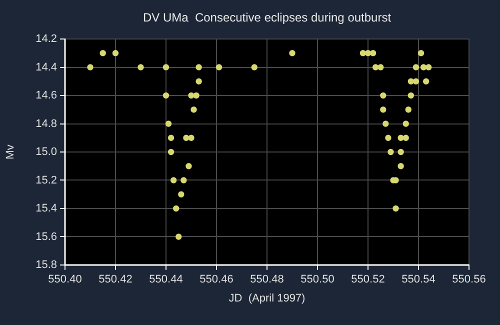 This screenshot has width=500, height=325. I want to click on y-tick-label: 15.0, so click(46, 152).